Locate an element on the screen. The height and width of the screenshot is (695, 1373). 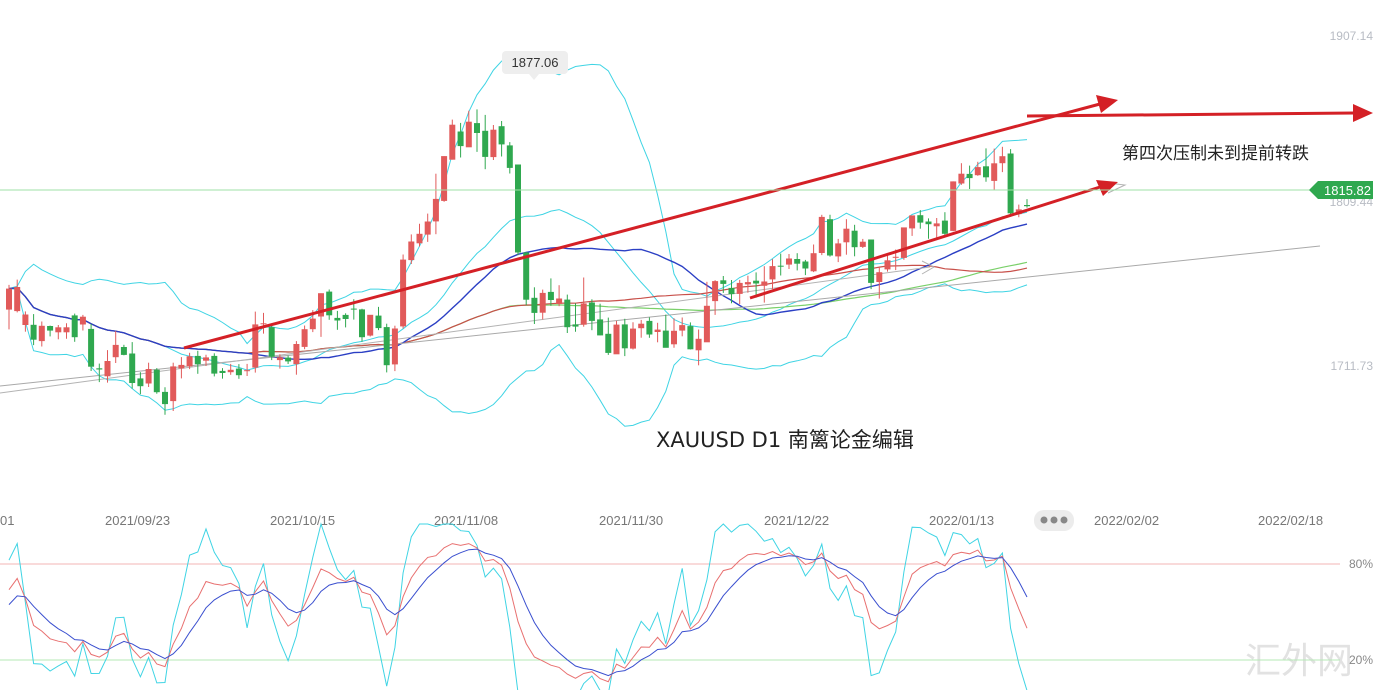
date-tick: 2022/02/18 is located at coordinates (1290, 520).